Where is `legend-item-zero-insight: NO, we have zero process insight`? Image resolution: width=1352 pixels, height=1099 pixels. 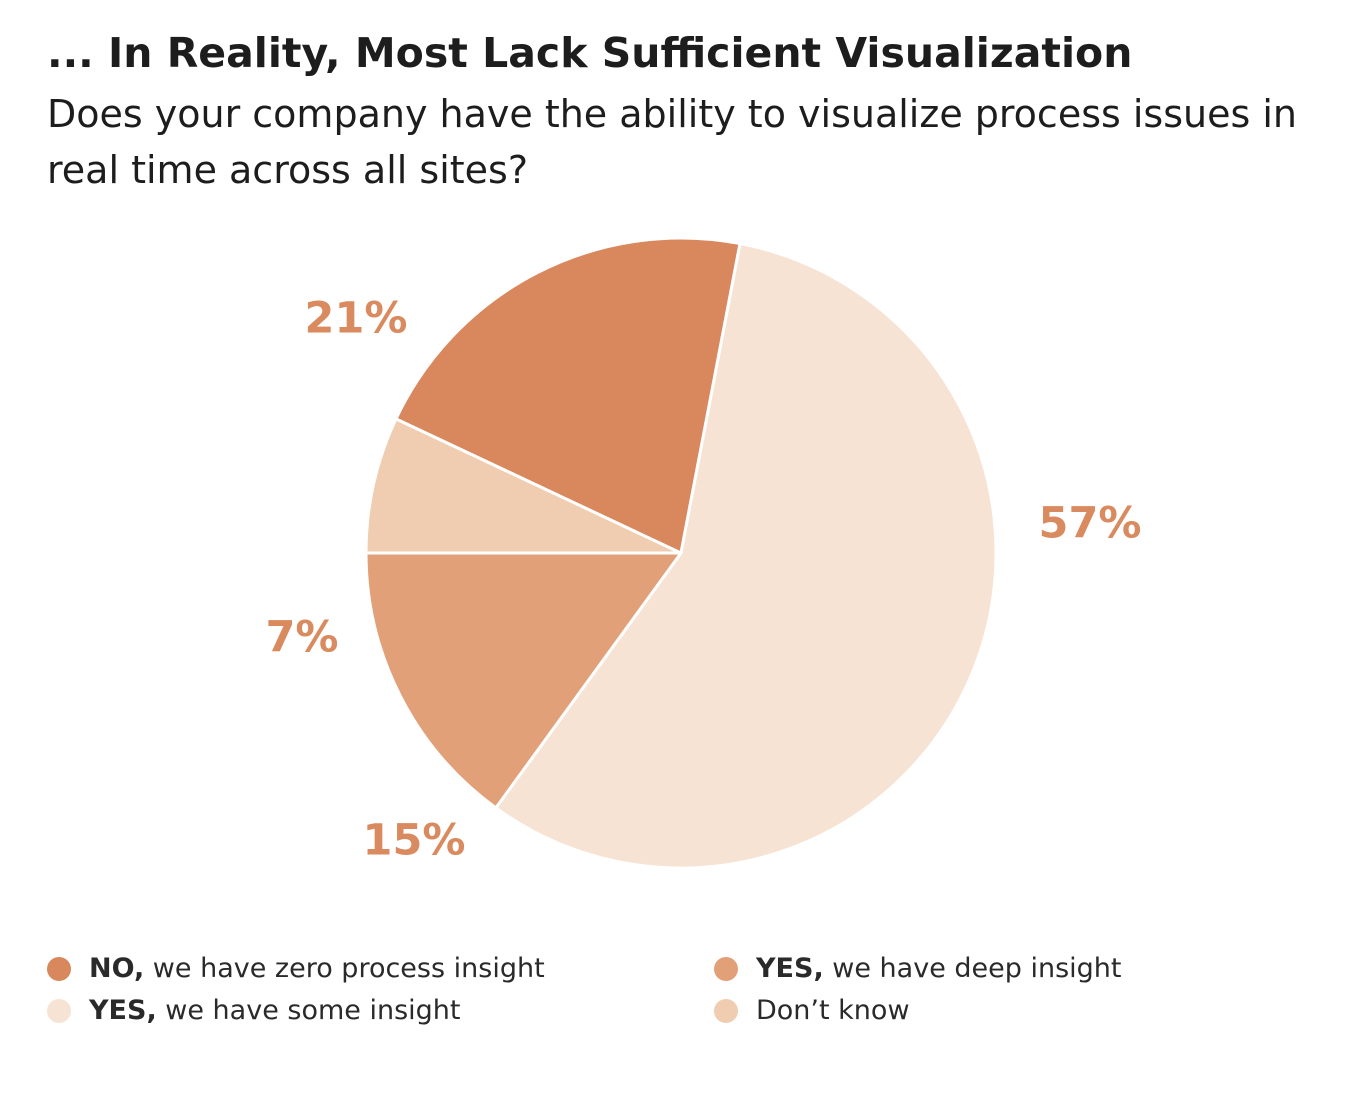
legend-item-zero-insight: NO, we have zero process insight is located at coordinates (296, 969).